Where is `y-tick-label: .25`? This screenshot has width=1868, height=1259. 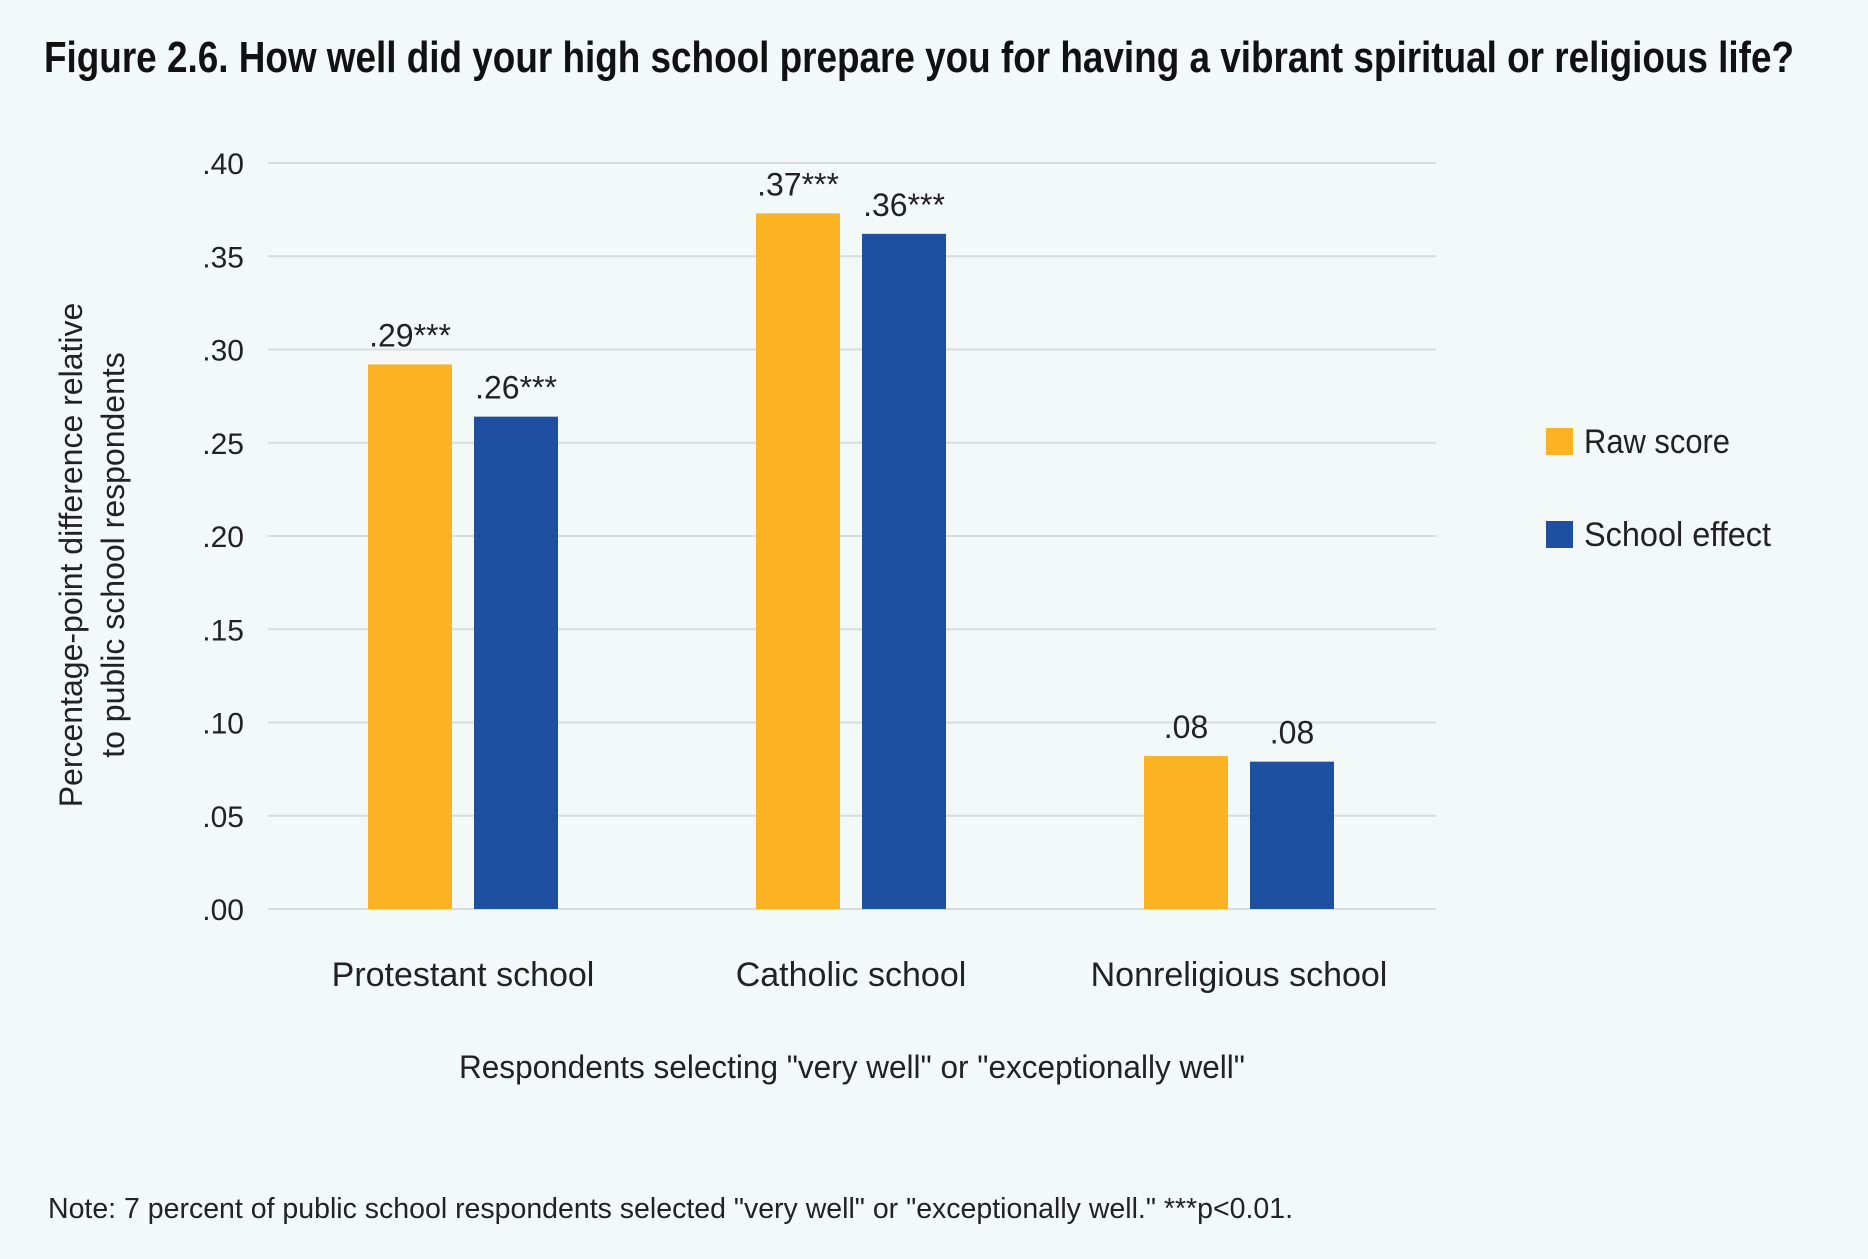 y-tick-label: .25 is located at coordinates (223, 444).